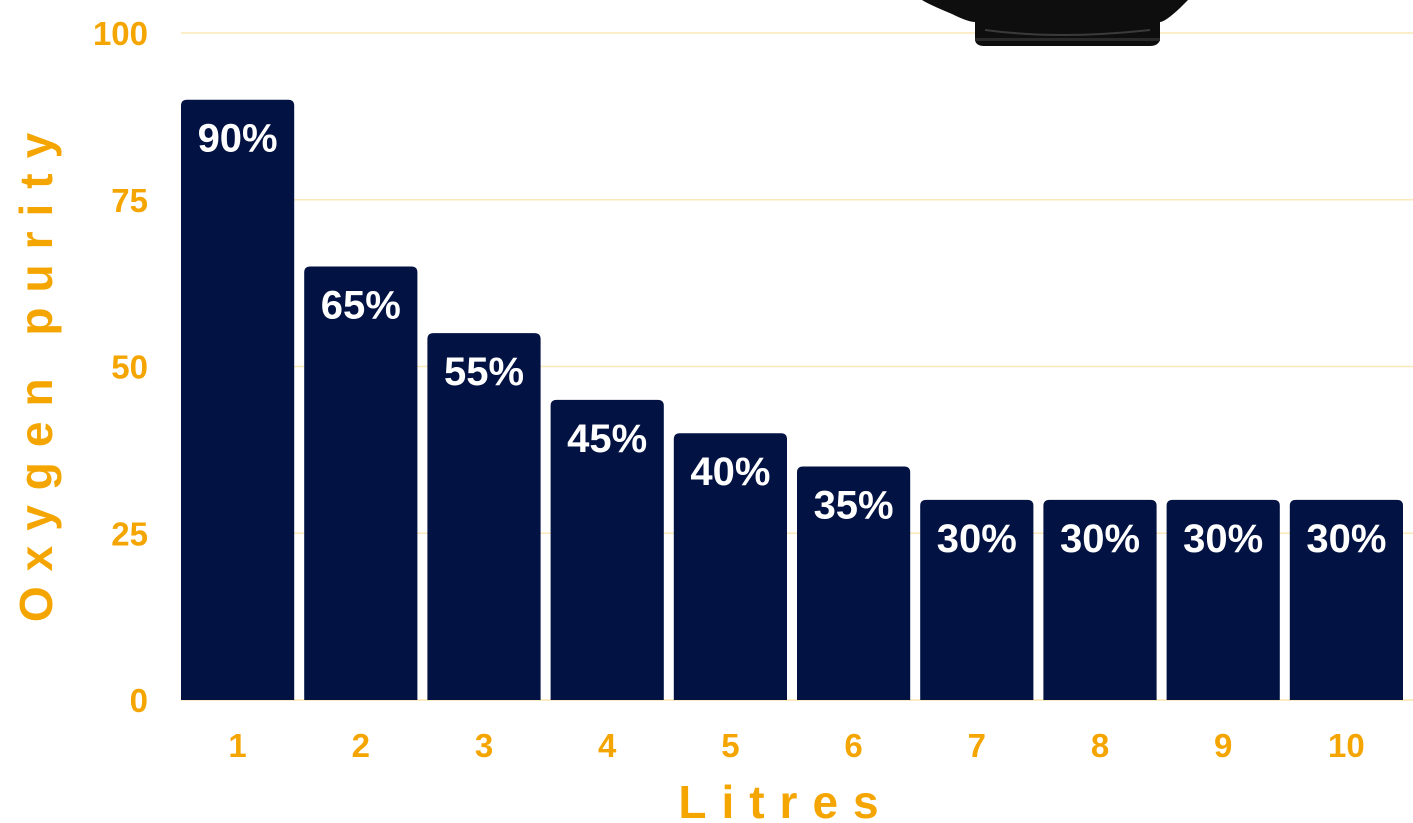 The width and height of the screenshot is (1413, 823). I want to click on x-tick-label: 8, so click(1100, 745).